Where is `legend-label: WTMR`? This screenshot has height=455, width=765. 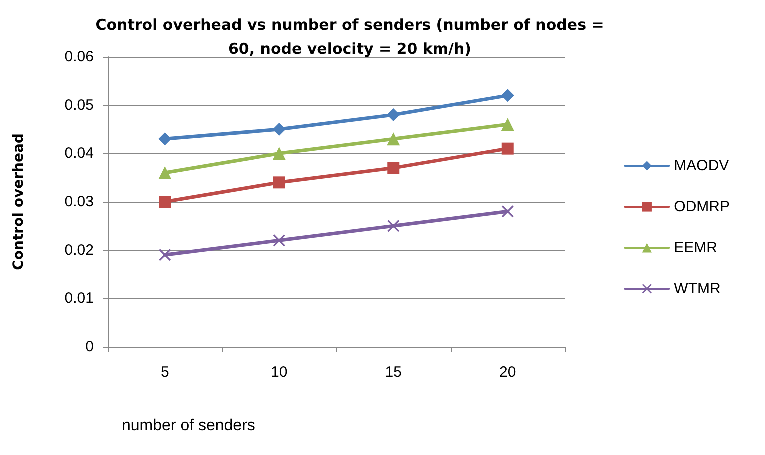 legend-label: WTMR is located at coordinates (697, 289).